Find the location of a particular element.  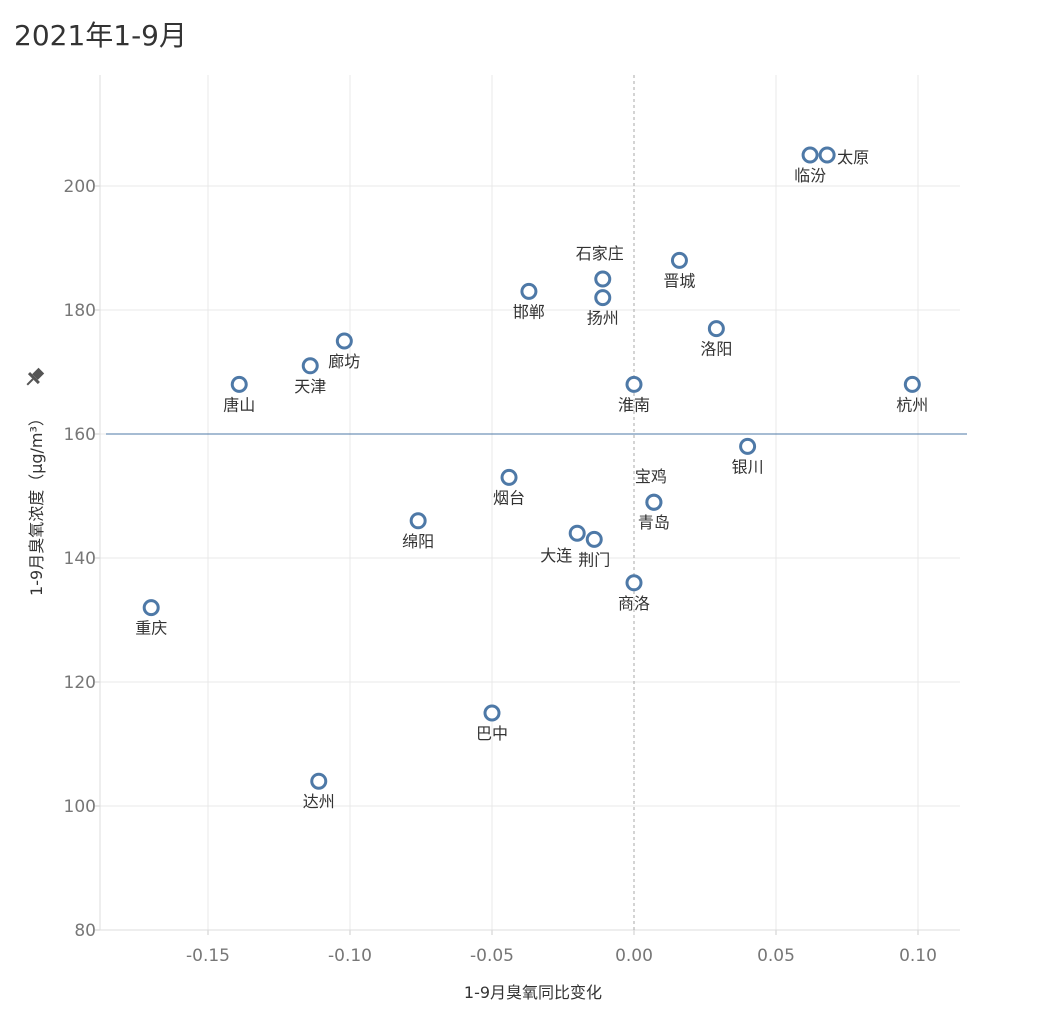

y-tick-label: 120 is located at coordinates (80, 683).